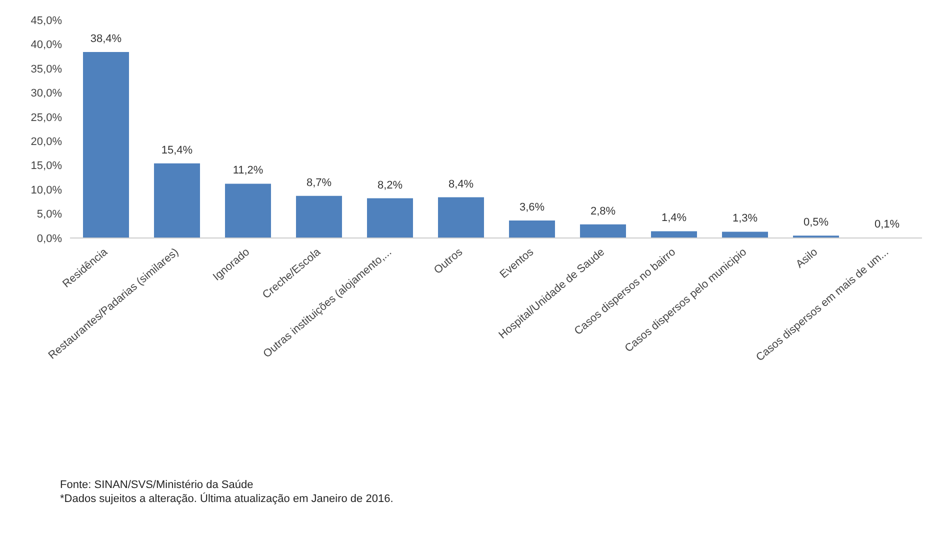 This screenshot has height=539, width=950. Describe the element at coordinates (46, 45) in the screenshot. I see `y-tick-label: 40,0%` at that location.